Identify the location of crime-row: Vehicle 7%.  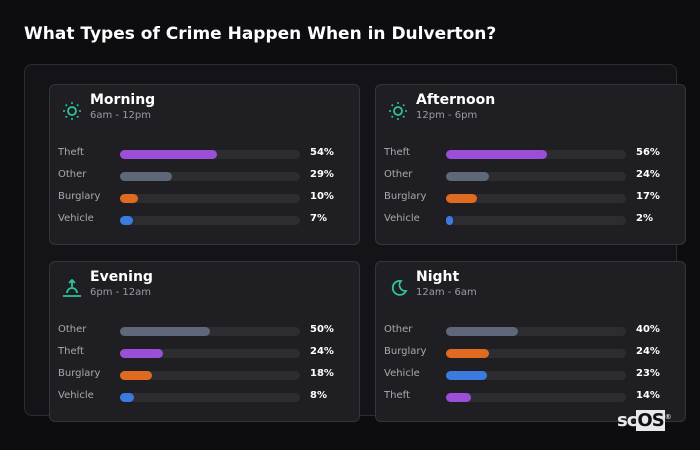
(203, 219).